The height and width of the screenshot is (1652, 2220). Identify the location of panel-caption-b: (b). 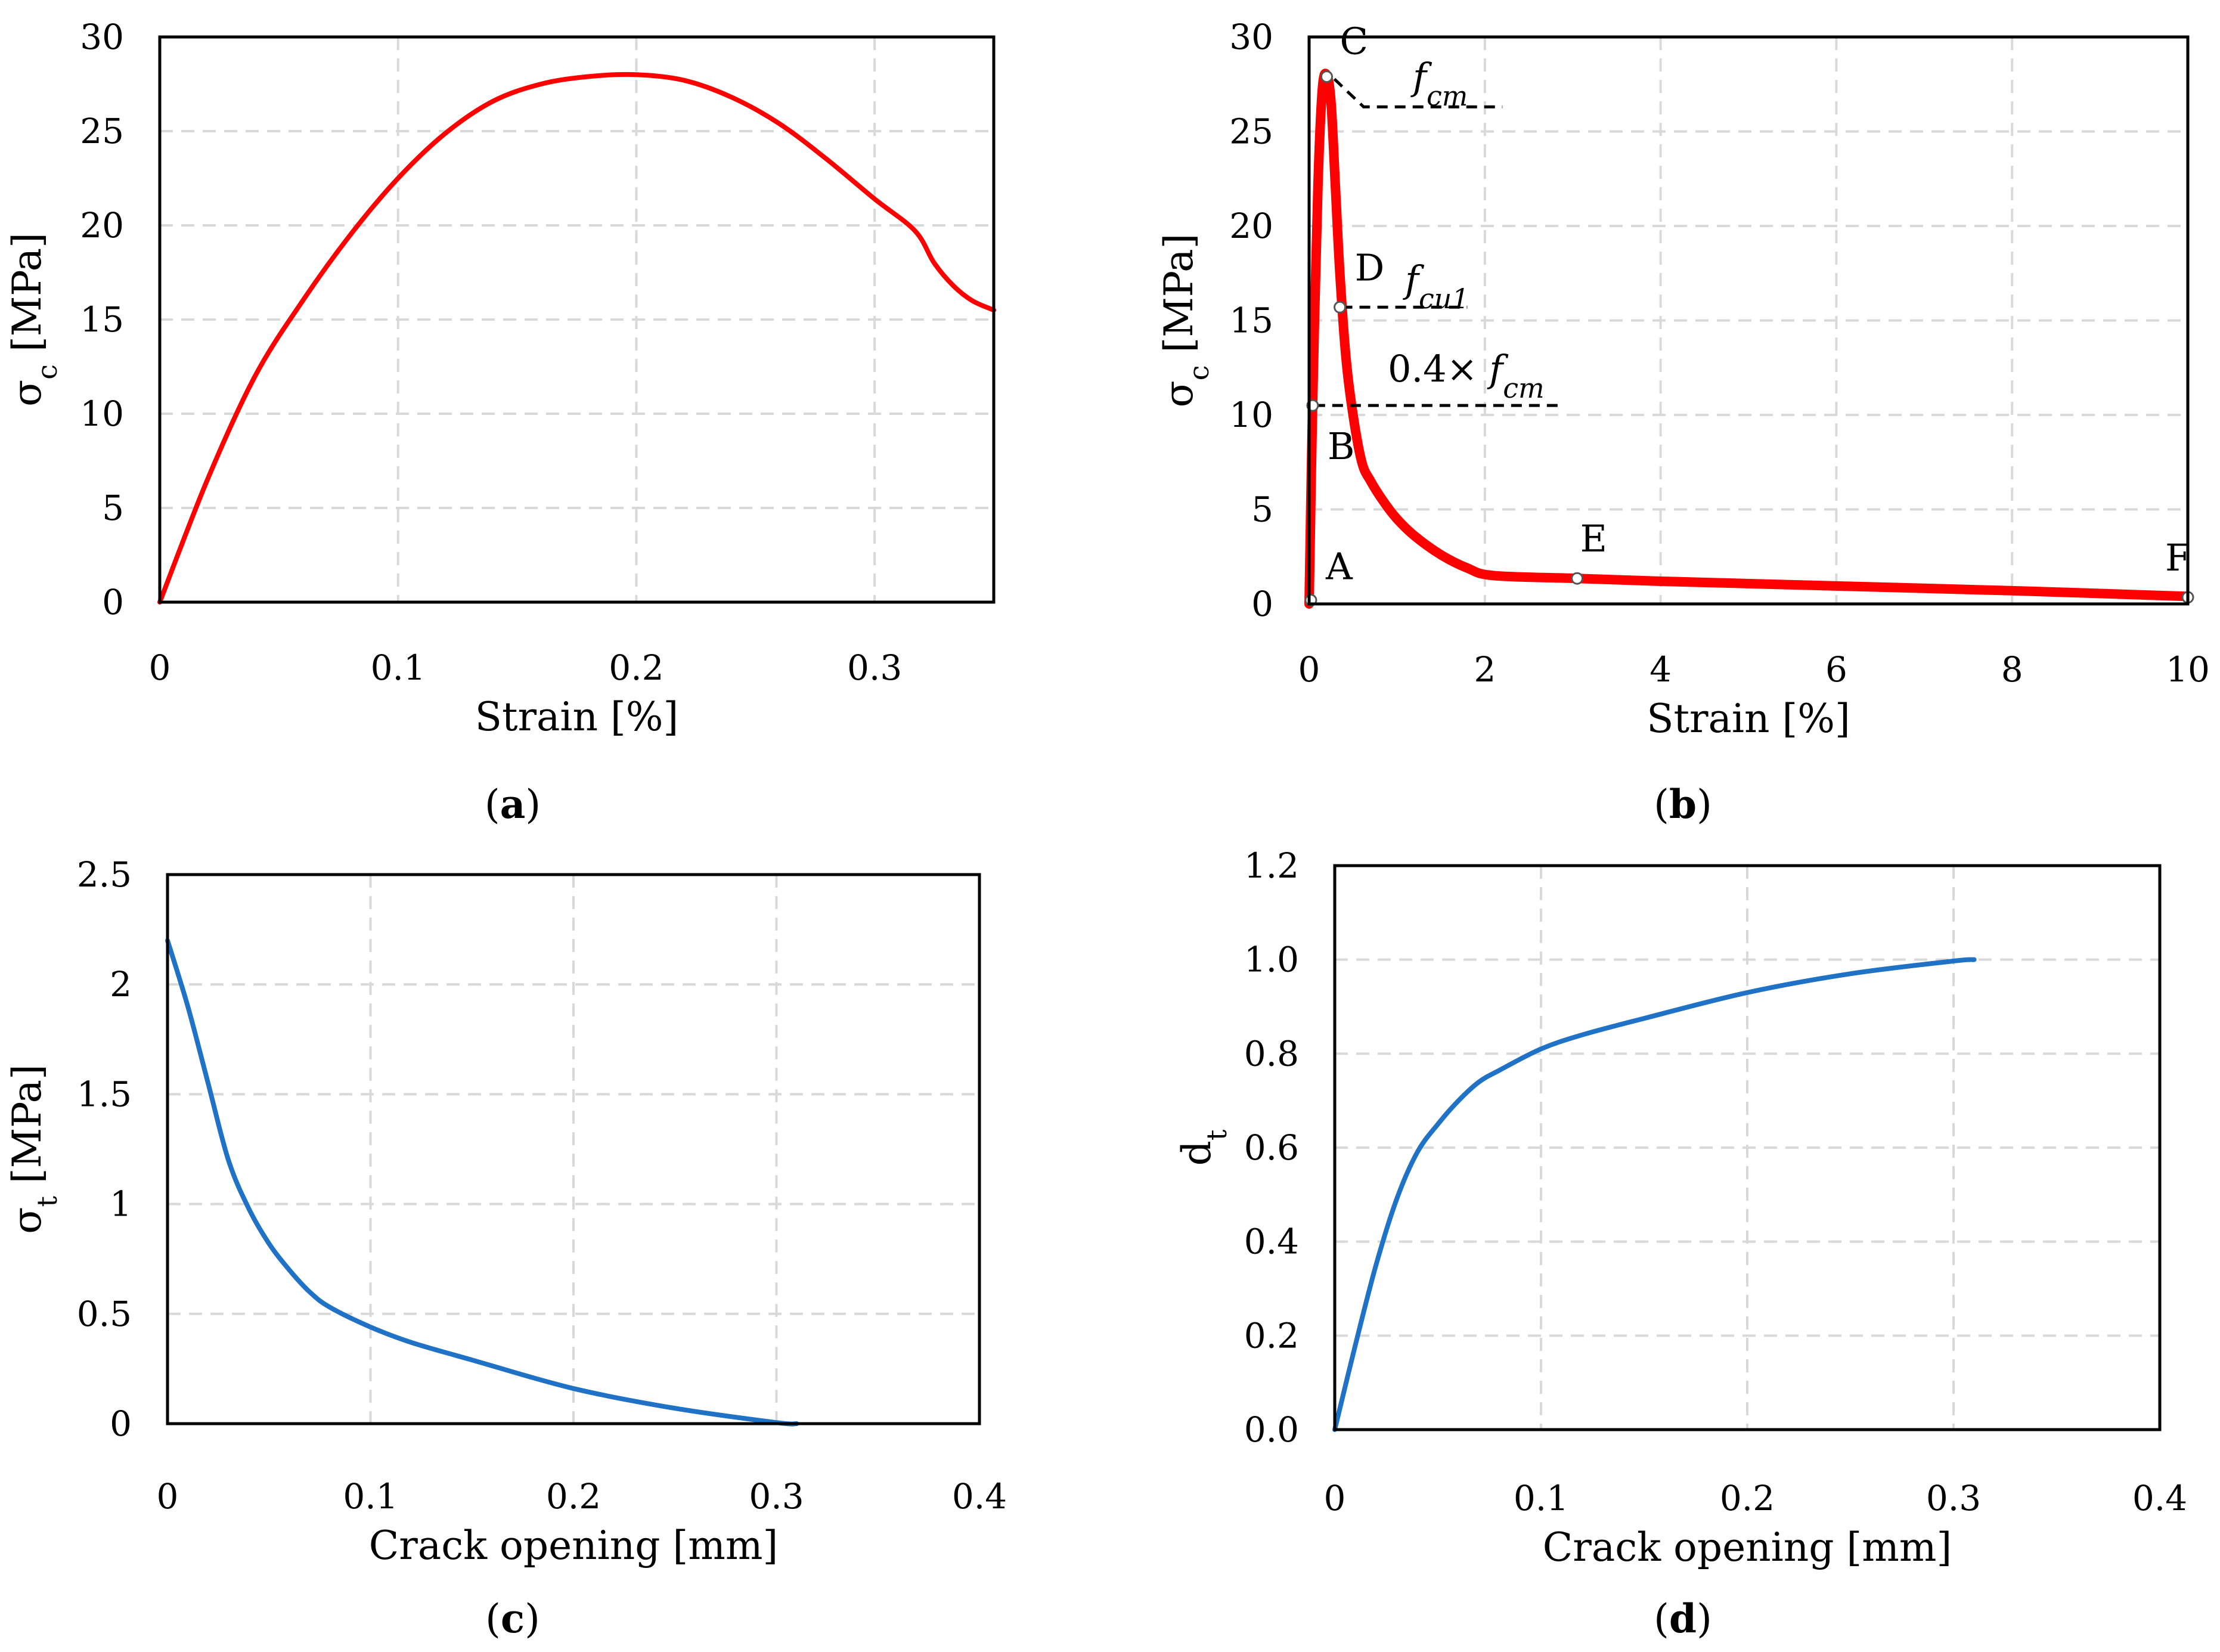
(1683, 804).